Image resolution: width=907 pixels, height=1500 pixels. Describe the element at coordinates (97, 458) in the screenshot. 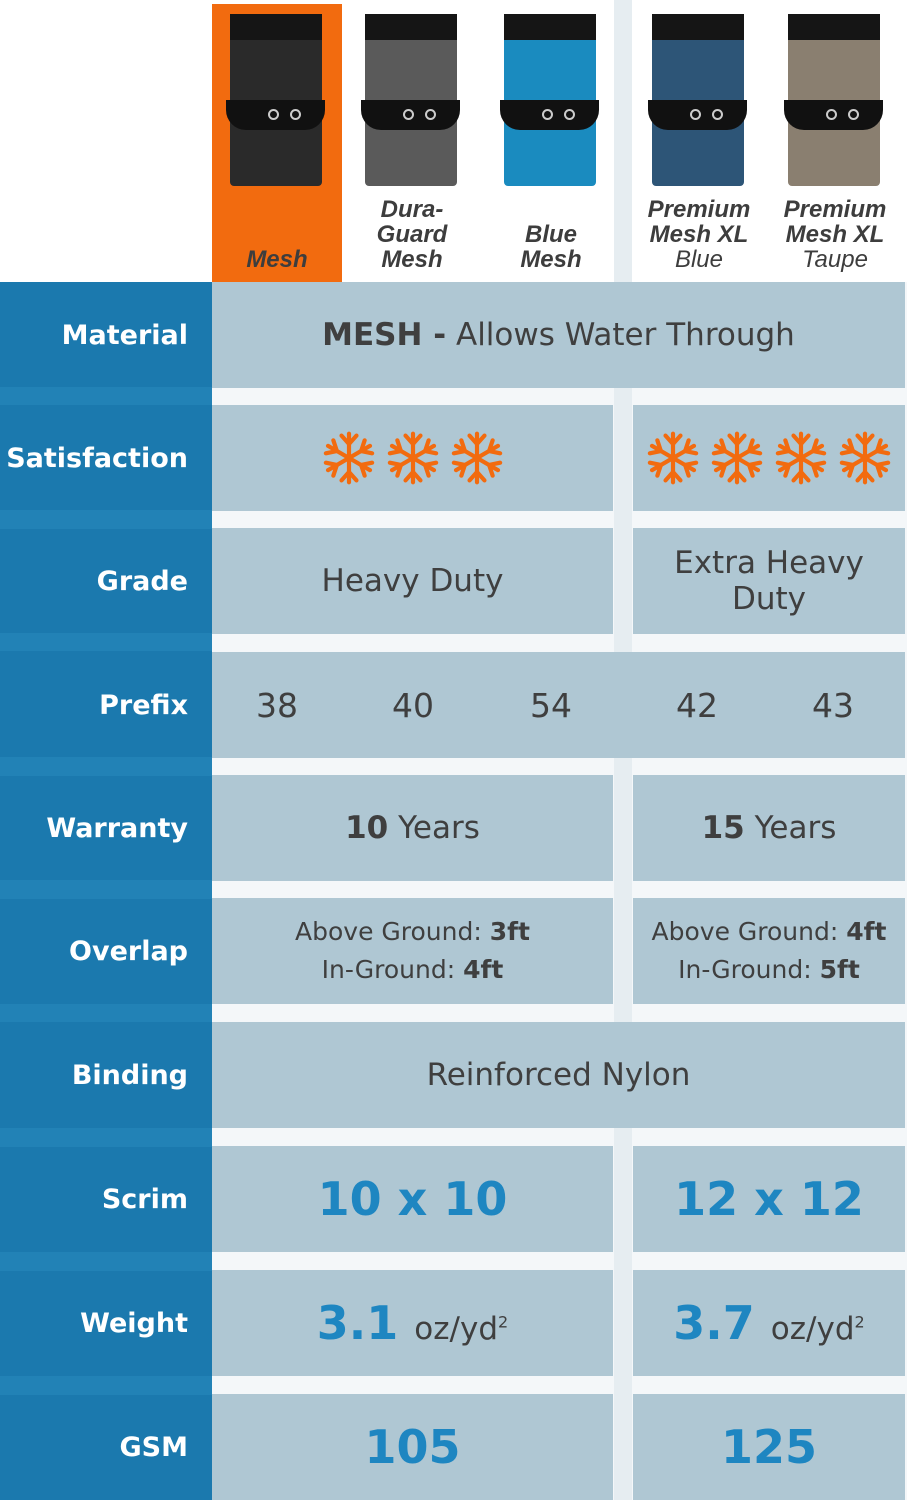

I see `row-label: Satisfaction` at that location.